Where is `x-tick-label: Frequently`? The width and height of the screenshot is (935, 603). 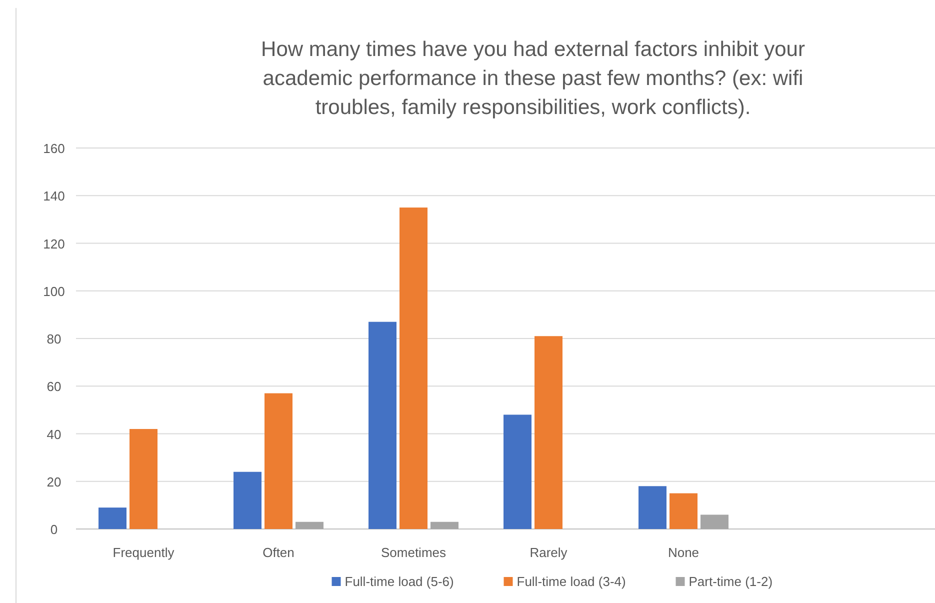 x-tick-label: Frequently is located at coordinates (143, 552).